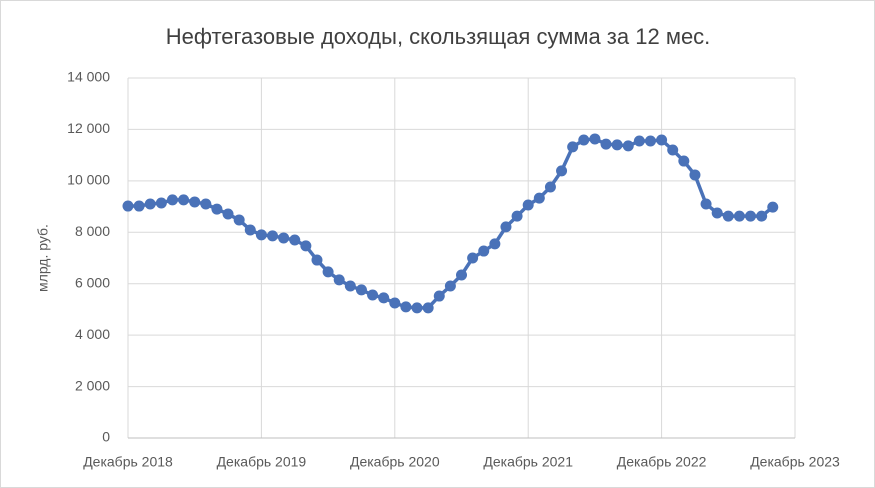  Describe the element at coordinates (88, 77) in the screenshot. I see `y-tick-label: 14 000` at that location.